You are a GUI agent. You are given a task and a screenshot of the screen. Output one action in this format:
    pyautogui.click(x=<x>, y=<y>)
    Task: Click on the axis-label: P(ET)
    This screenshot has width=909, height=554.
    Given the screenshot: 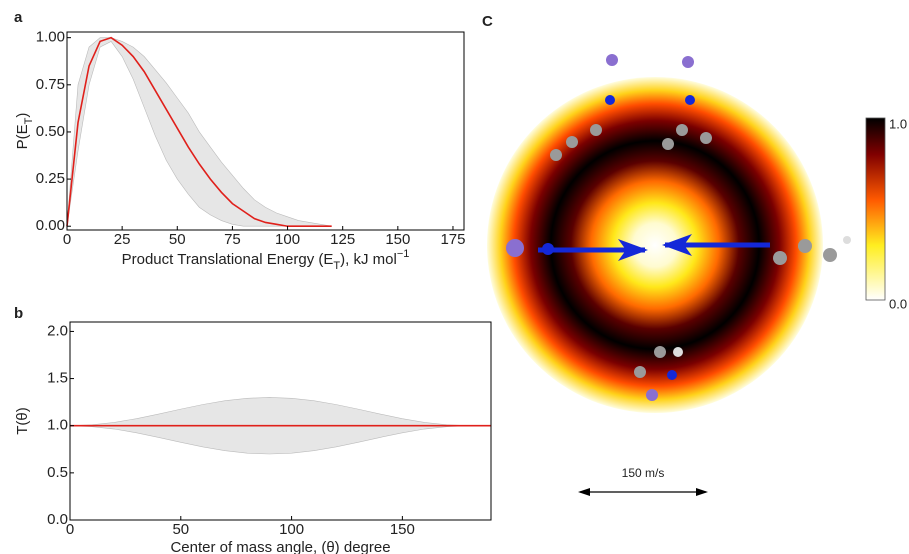 What is the action you would take?
    pyautogui.click(x=24, y=131)
    